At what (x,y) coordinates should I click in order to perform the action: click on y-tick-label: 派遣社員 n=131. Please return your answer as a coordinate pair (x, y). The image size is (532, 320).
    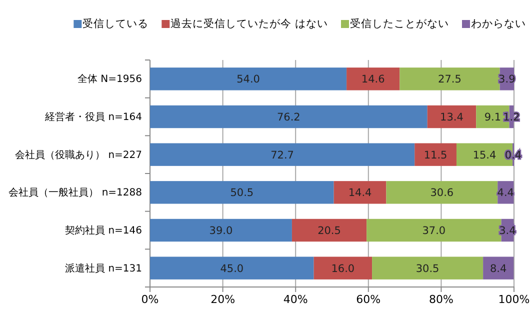
    Looking at the image, I should click on (103, 268).